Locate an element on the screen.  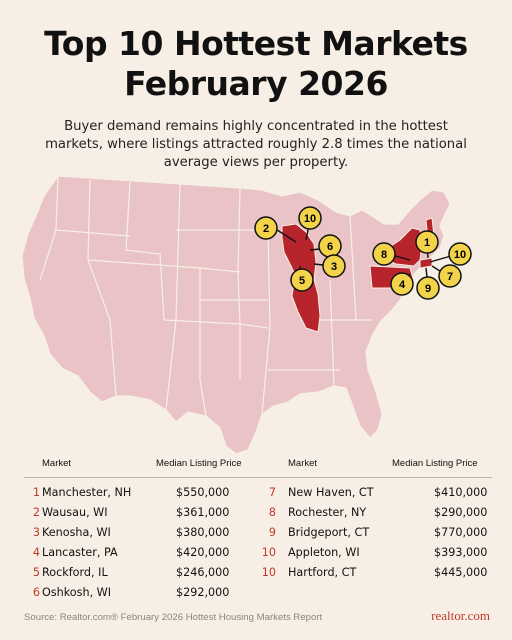
market-price: $393,000 is located at coordinates (461, 552).